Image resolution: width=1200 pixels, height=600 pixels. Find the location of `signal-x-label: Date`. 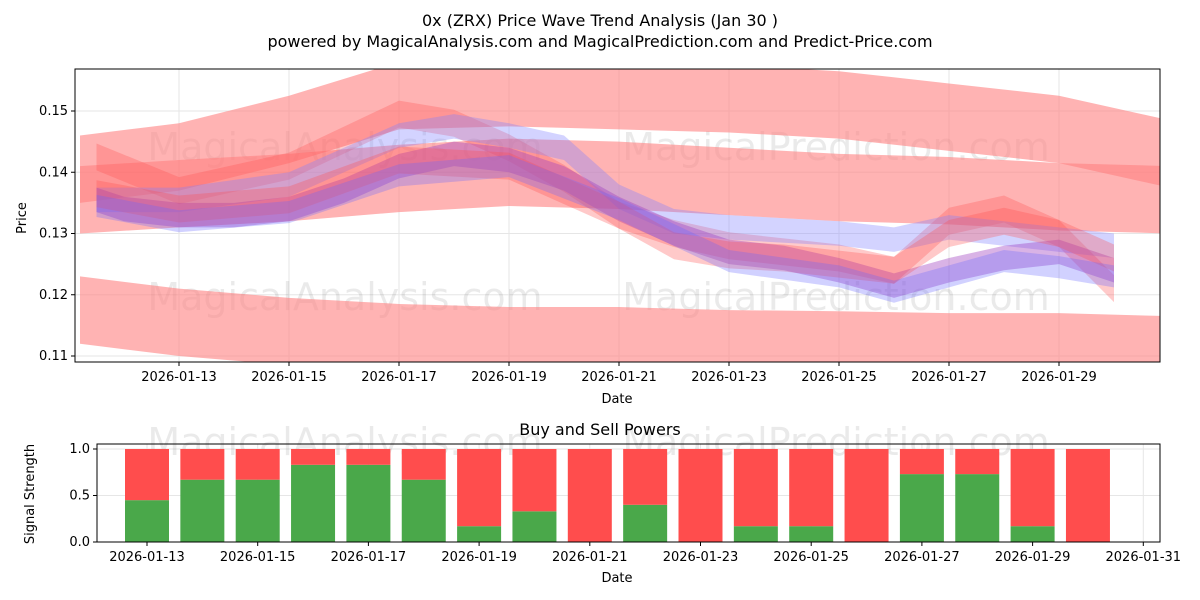

signal-x-label: Date is located at coordinates (616, 578).